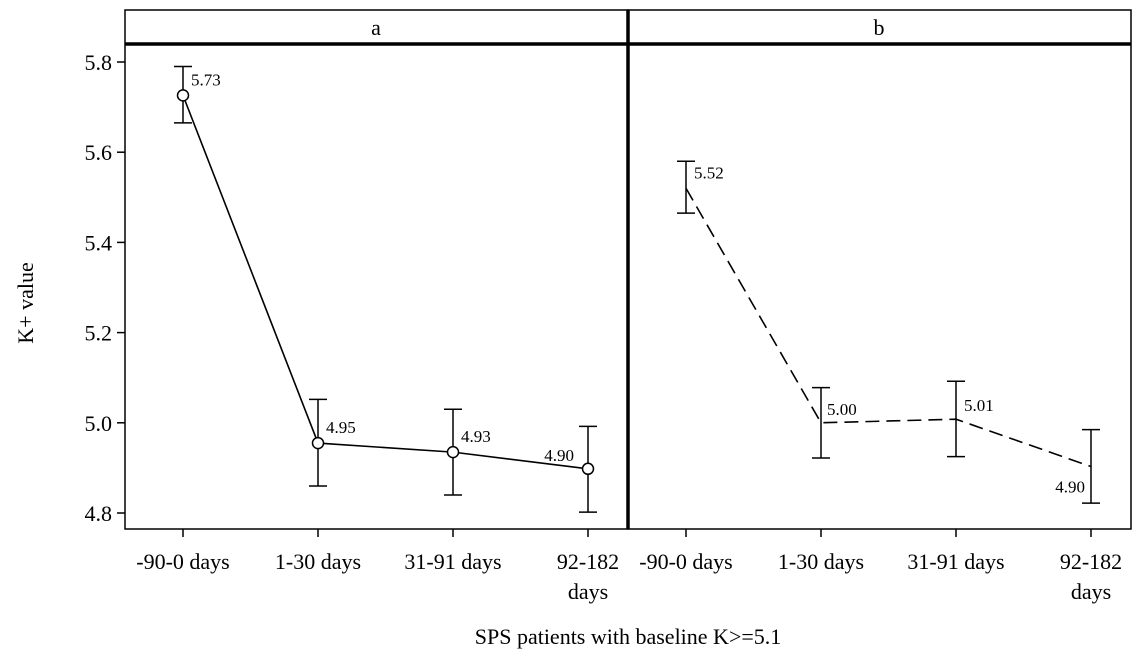 The image size is (1137, 654). I want to click on y-tick-label: 5.2, so click(99, 333).